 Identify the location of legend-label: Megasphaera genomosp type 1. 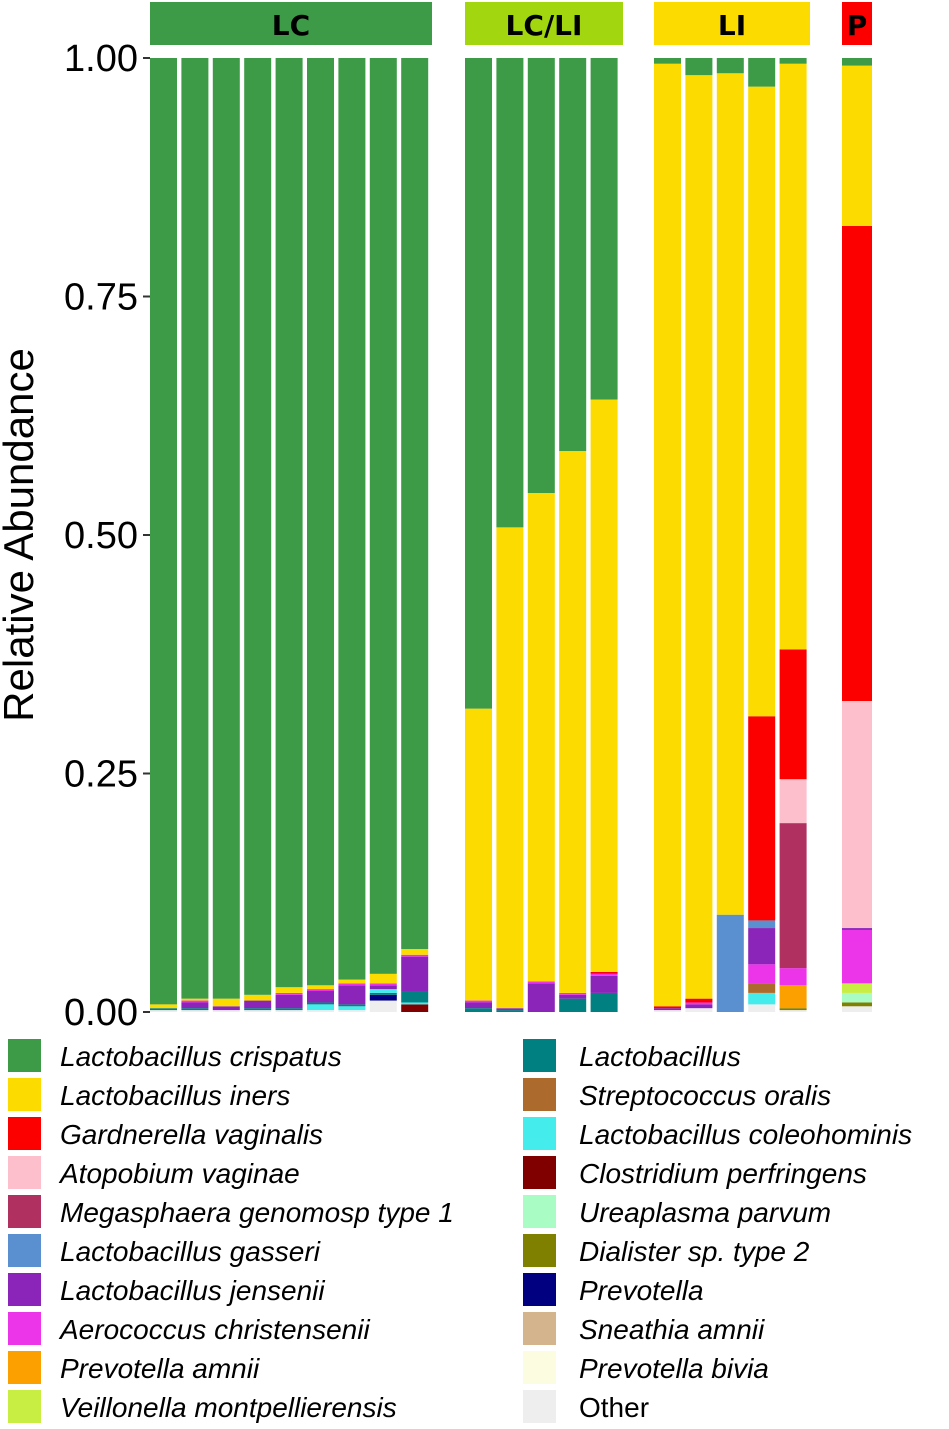
(257, 1212).